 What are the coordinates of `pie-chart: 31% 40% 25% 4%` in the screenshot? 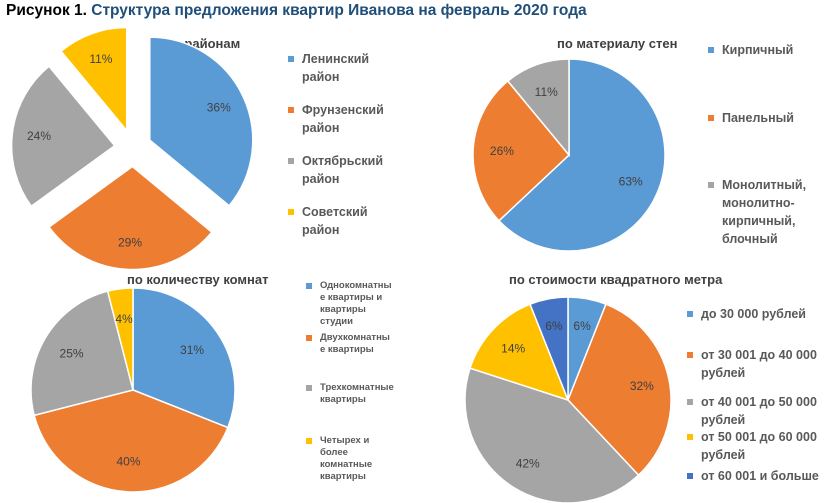 It's located at (133, 390).